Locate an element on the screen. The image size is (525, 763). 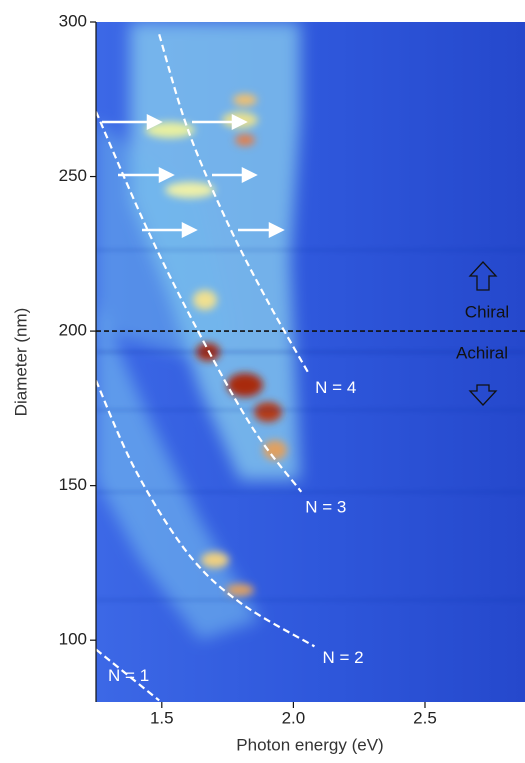
series-label: N = 4 is located at coordinates (335, 387).